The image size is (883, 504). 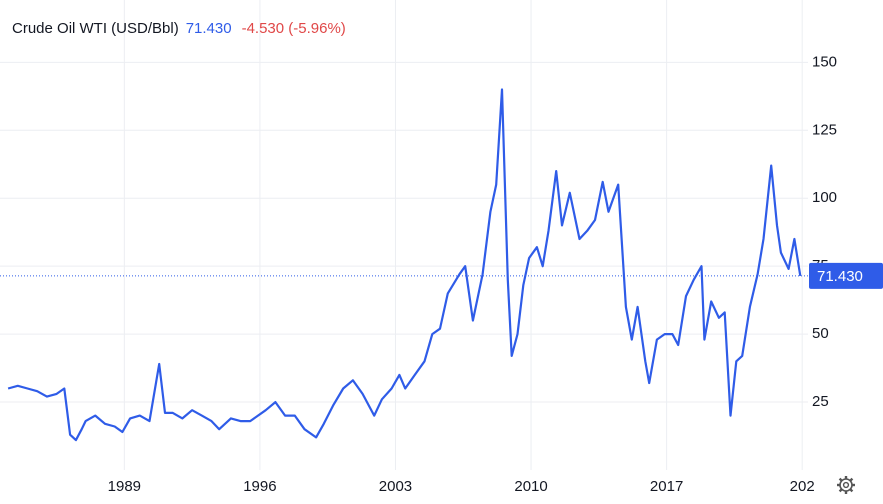 I want to click on x-tick-label: 2010, so click(x=530, y=486).